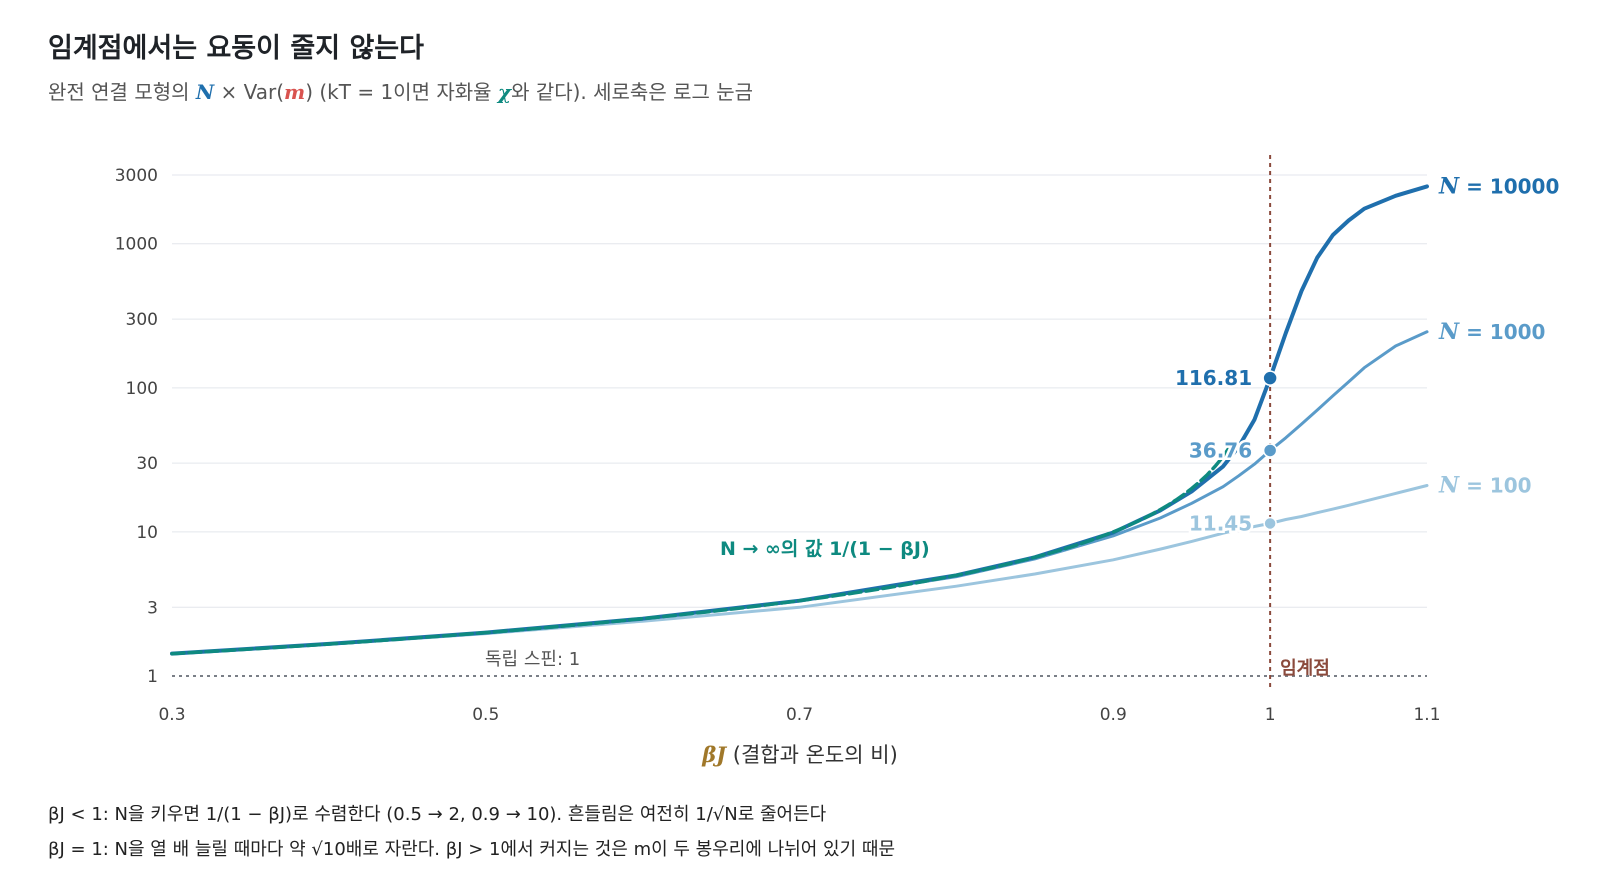 This screenshot has height=896, width=1600. Describe the element at coordinates (147, 464) in the screenshot. I see `y-tick-label: 30` at that location.